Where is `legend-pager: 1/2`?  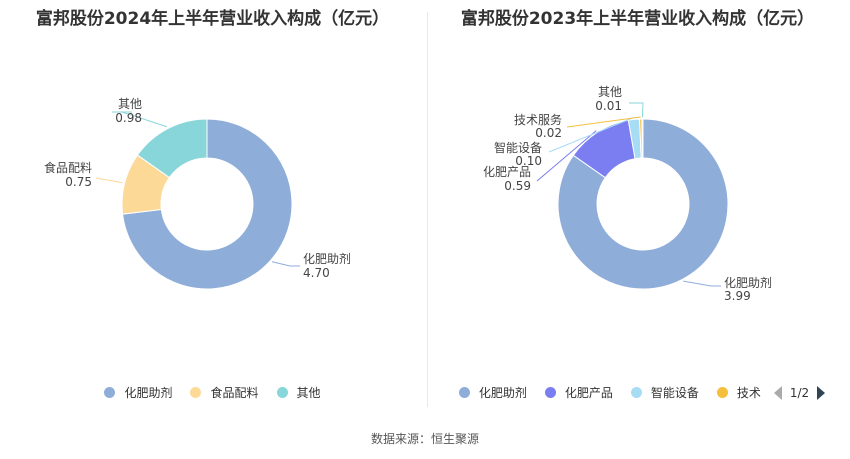
legend-pager: 1/2 is located at coordinates (799, 392).